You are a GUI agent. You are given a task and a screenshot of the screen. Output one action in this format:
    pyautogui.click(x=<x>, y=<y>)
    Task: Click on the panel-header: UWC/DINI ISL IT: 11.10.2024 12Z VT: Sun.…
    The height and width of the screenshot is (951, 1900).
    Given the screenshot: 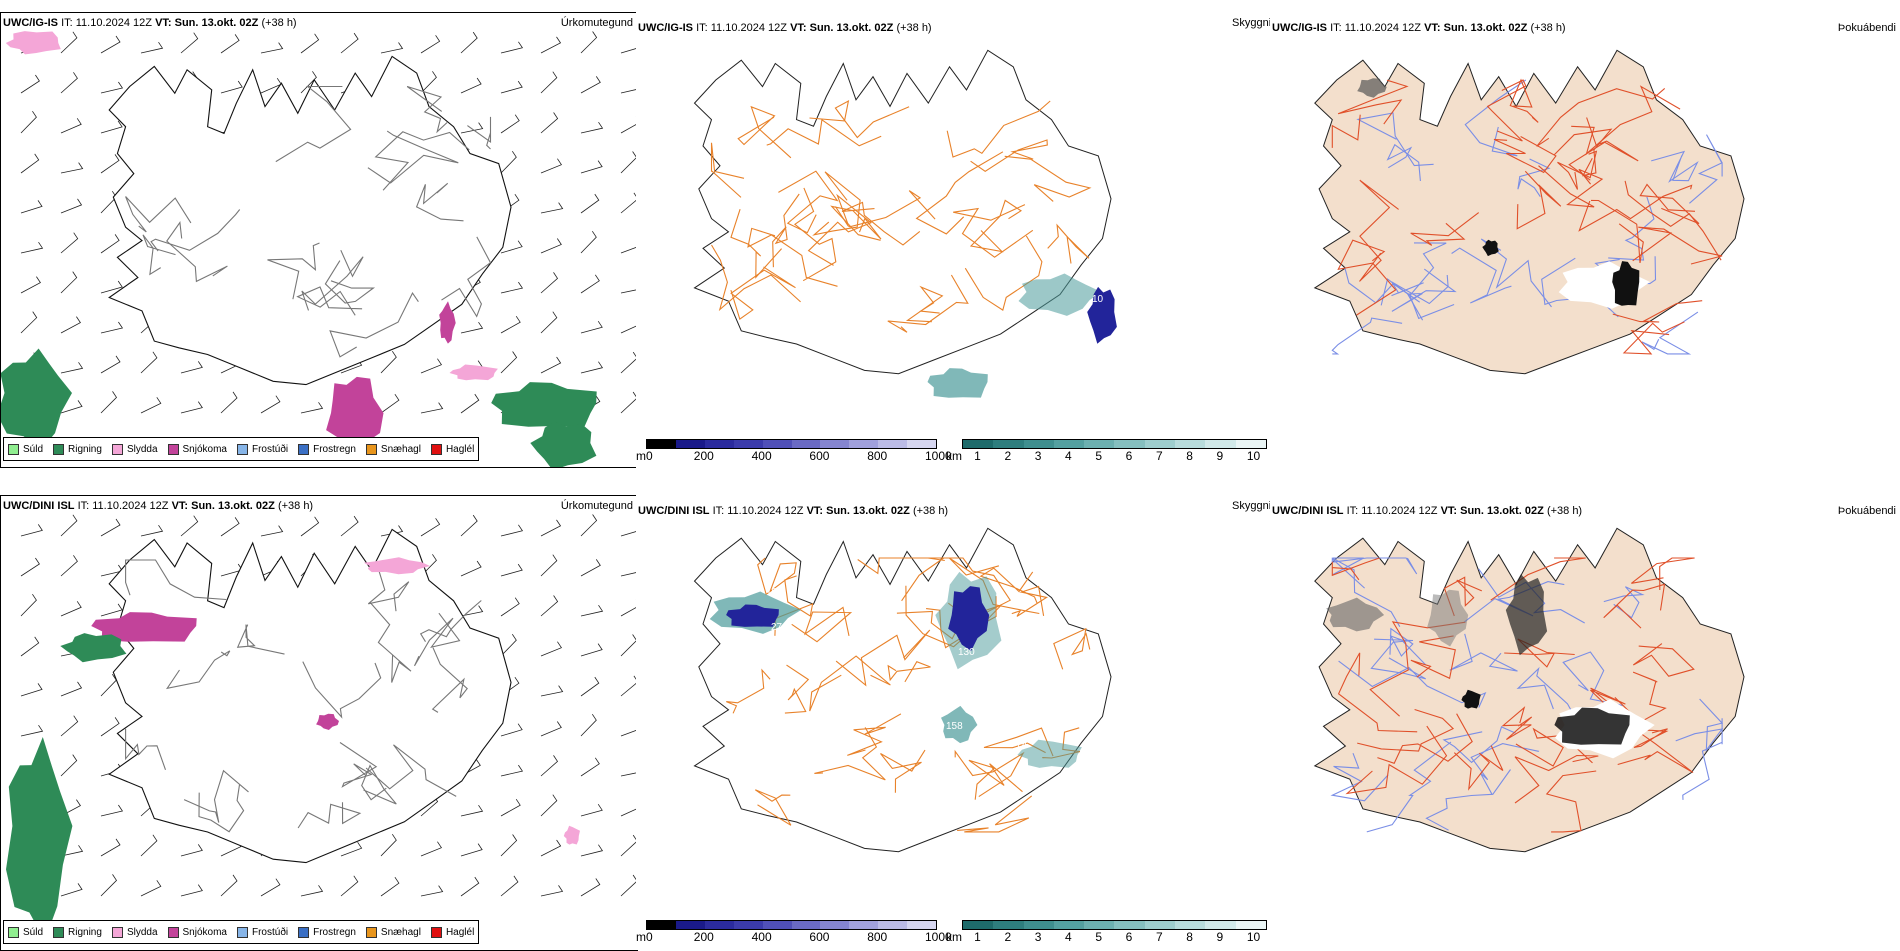 What is the action you would take?
    pyautogui.click(x=158, y=506)
    